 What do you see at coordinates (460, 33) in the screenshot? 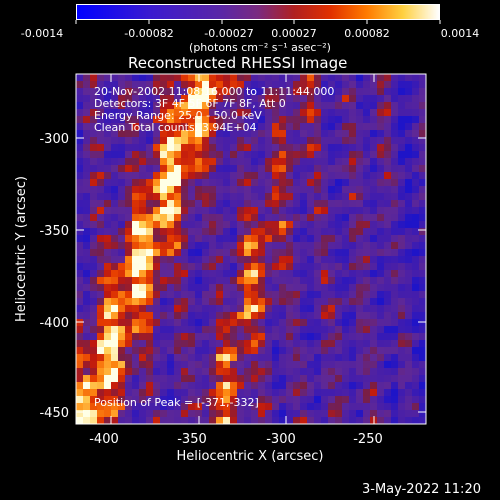
I see `colorbar-tick: 0.0014` at bounding box center [460, 33].